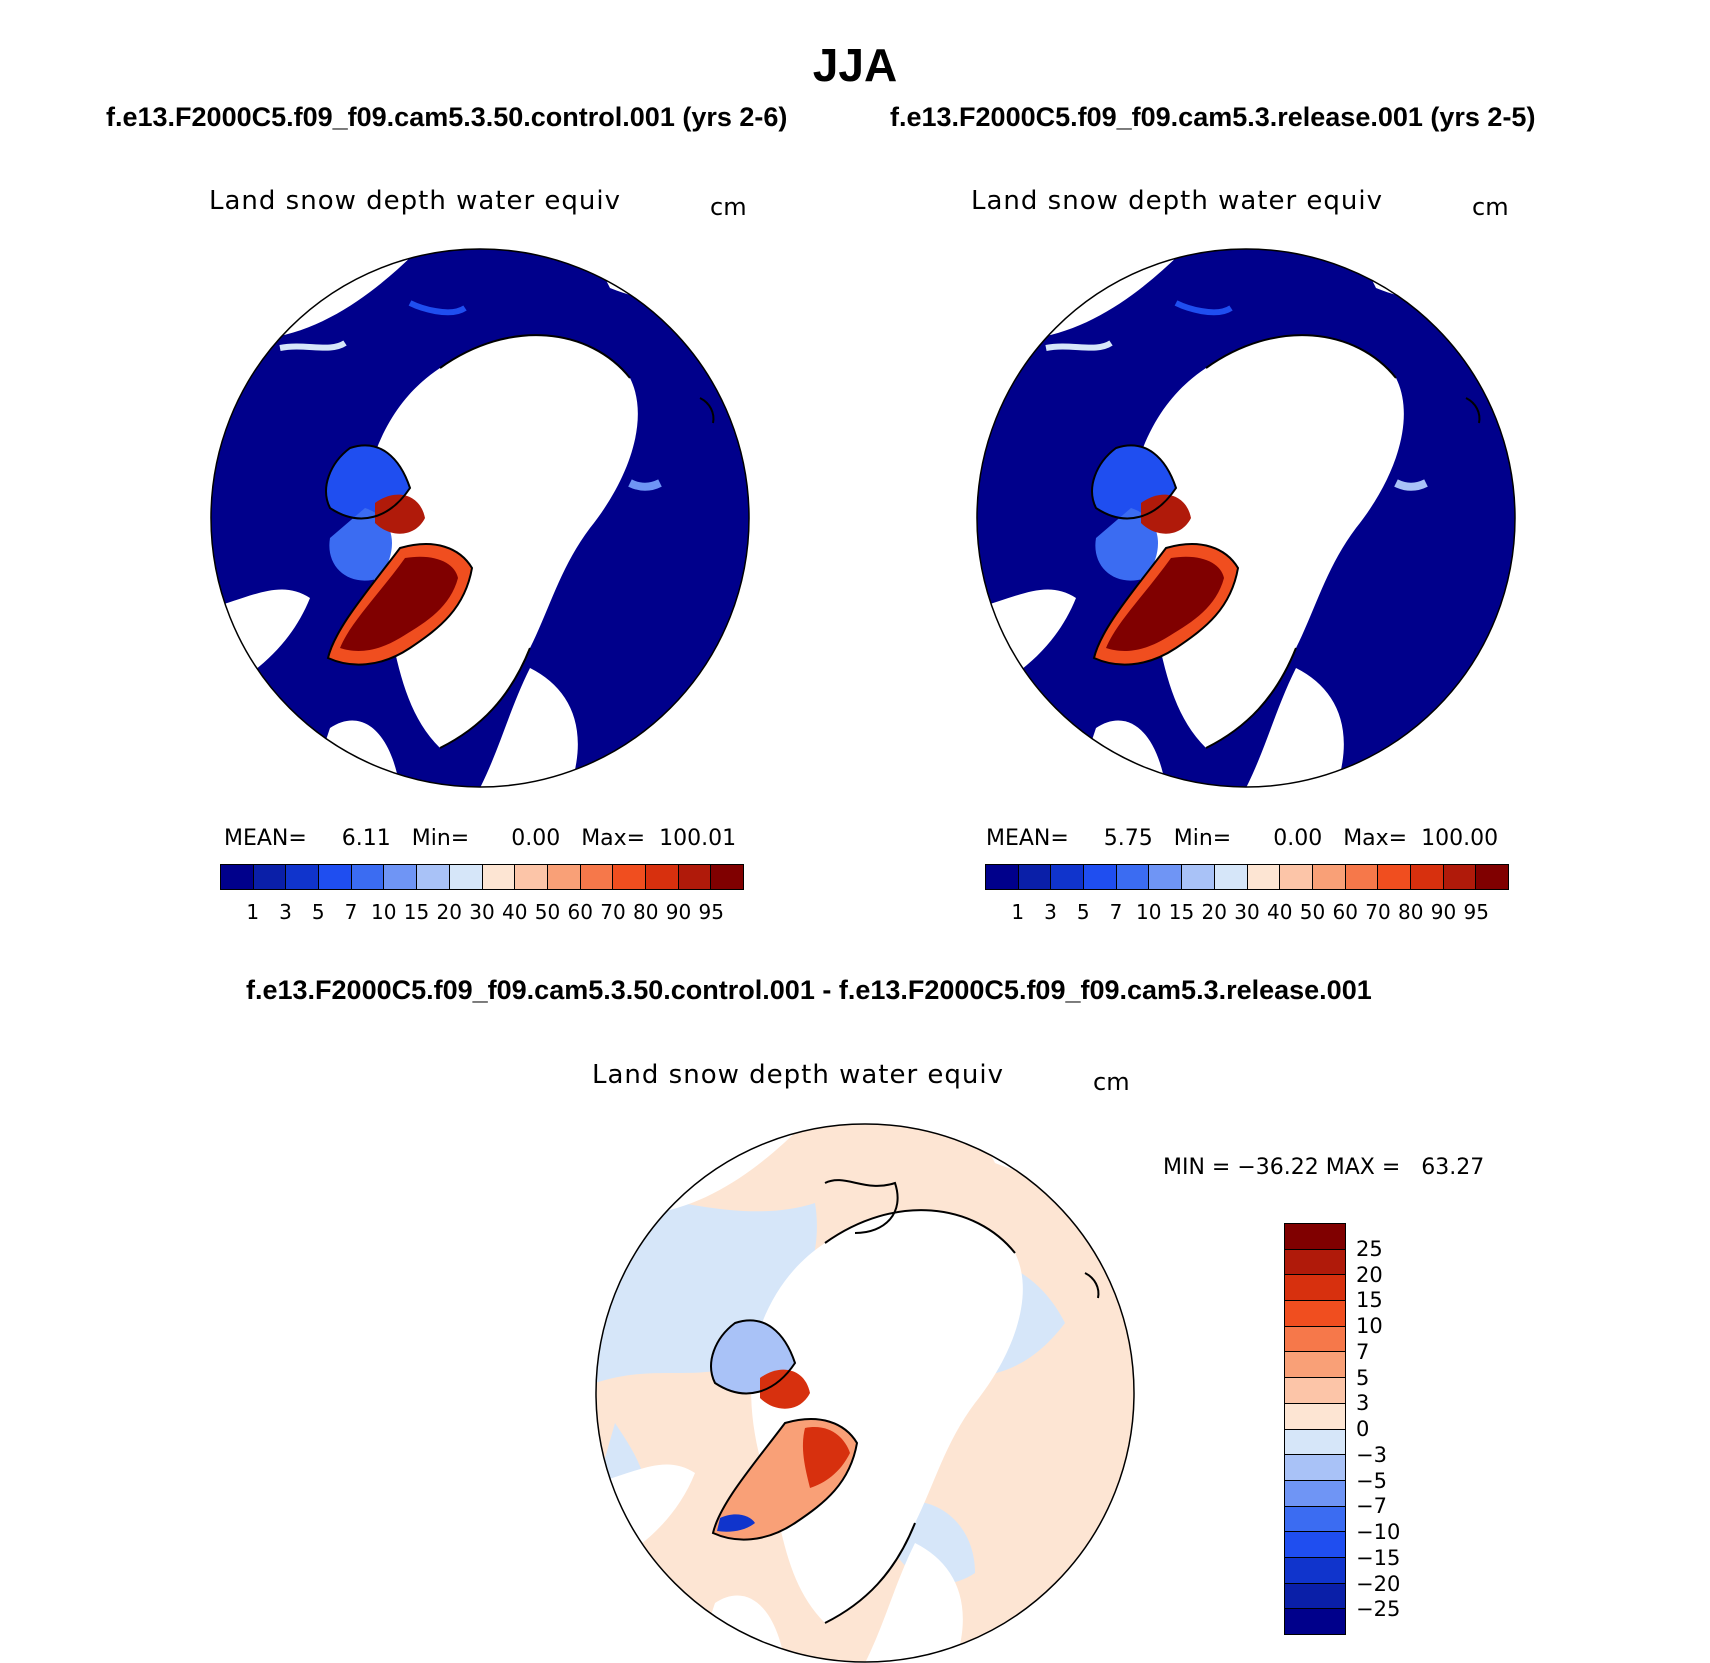 The height and width of the screenshot is (1663, 1710). I want to click on panel-2-min-label: Min=, so click(1202, 838).